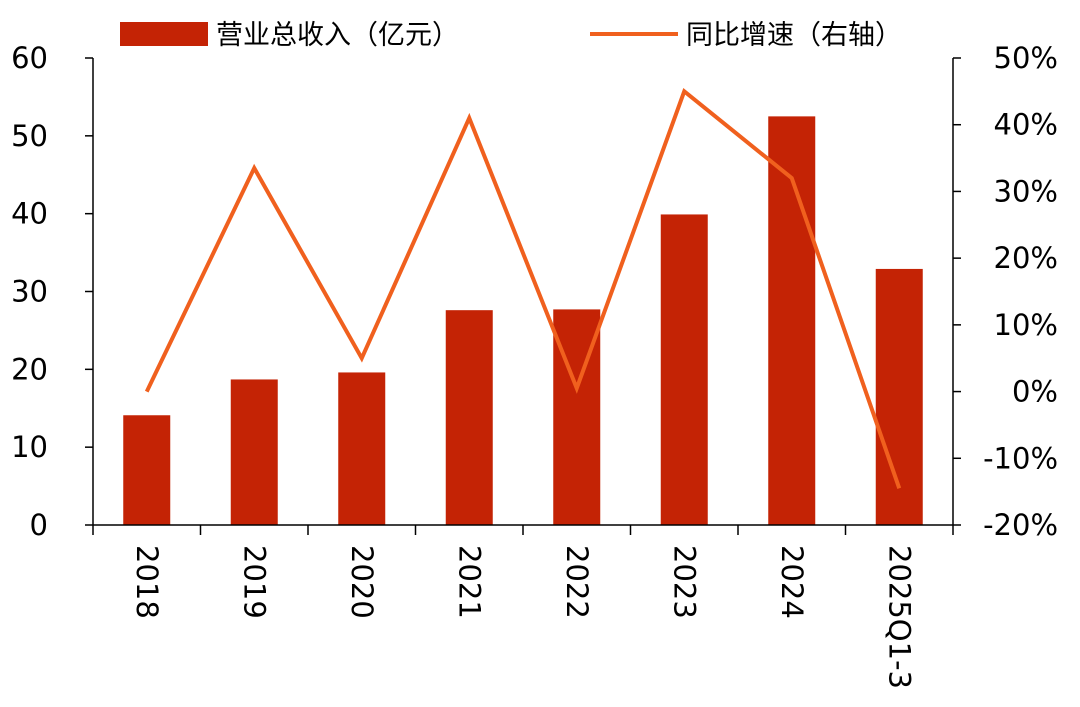  Describe the element at coordinates (1020, 458) in the screenshot. I see `right-tick-label: -10%` at that location.